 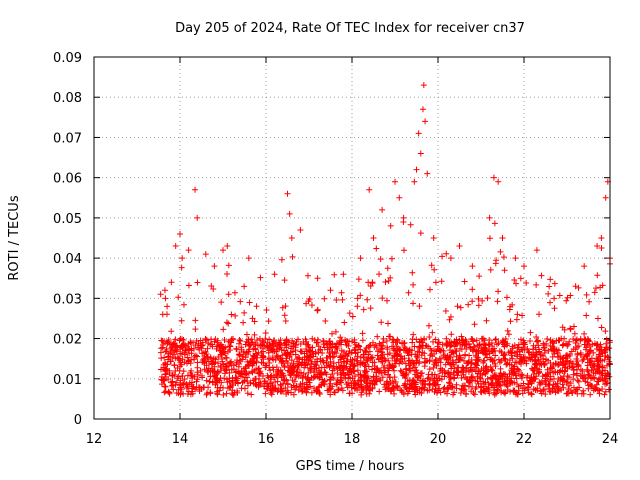 What do you see at coordinates (67, 179) in the screenshot?
I see `y-tick-label: 0.06` at bounding box center [67, 179].